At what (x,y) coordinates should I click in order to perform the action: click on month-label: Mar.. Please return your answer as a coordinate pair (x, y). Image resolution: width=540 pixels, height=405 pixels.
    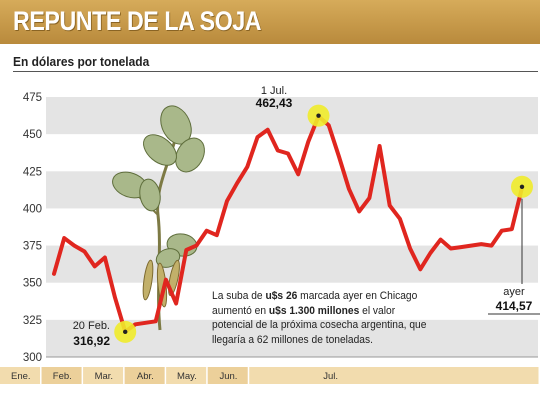
    Looking at the image, I should click on (104, 376).